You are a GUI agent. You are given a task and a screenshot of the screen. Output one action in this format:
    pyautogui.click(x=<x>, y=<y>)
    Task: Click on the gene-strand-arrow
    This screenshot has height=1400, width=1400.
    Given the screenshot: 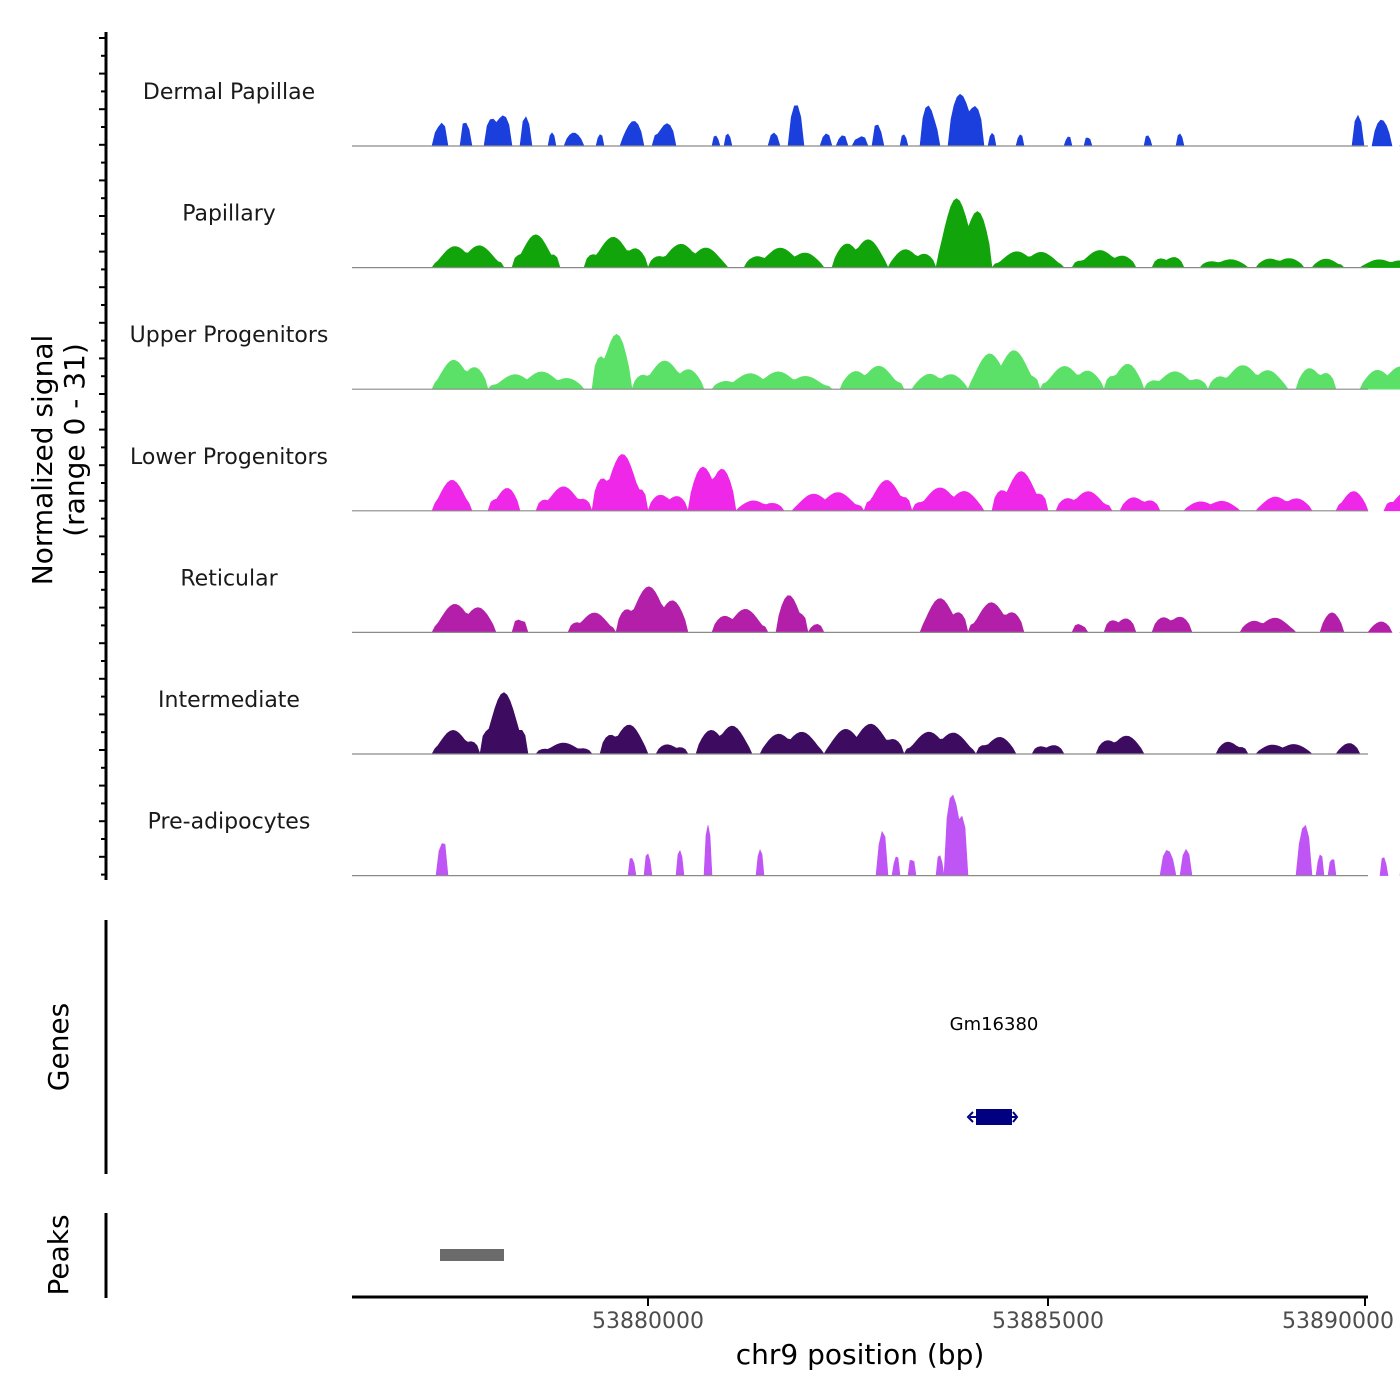 What is the action you would take?
    pyautogui.click(x=1015, y=1117)
    